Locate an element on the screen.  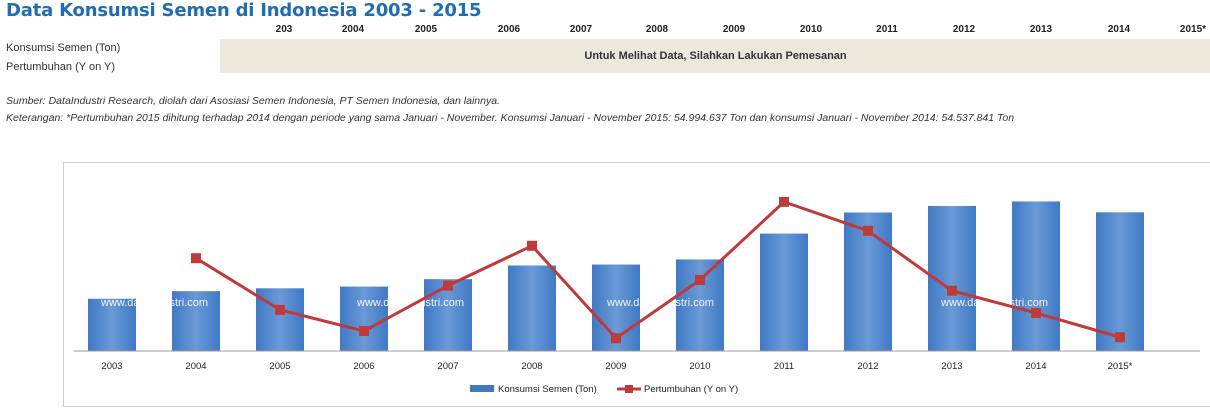
x-tick-label: 2004 is located at coordinates (195, 366).